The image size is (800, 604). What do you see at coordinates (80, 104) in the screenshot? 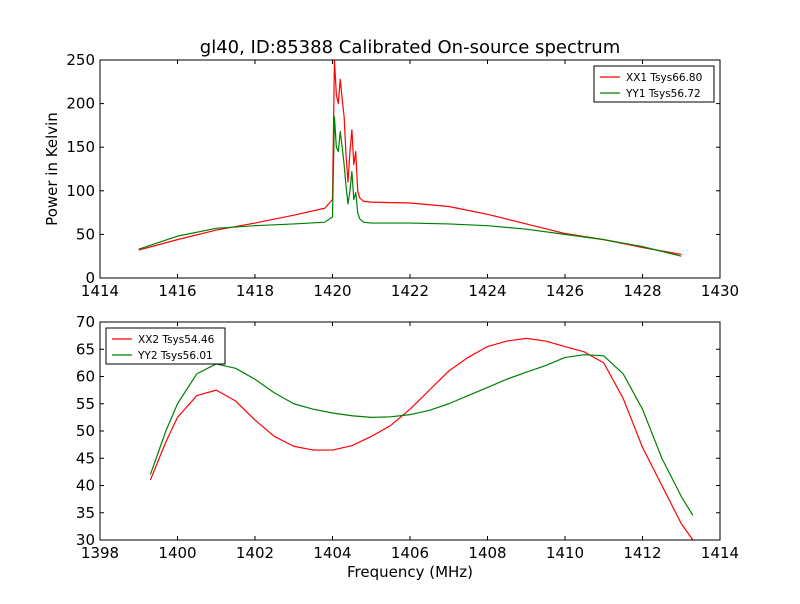
I see `y-tick-label: 200` at bounding box center [80, 104].